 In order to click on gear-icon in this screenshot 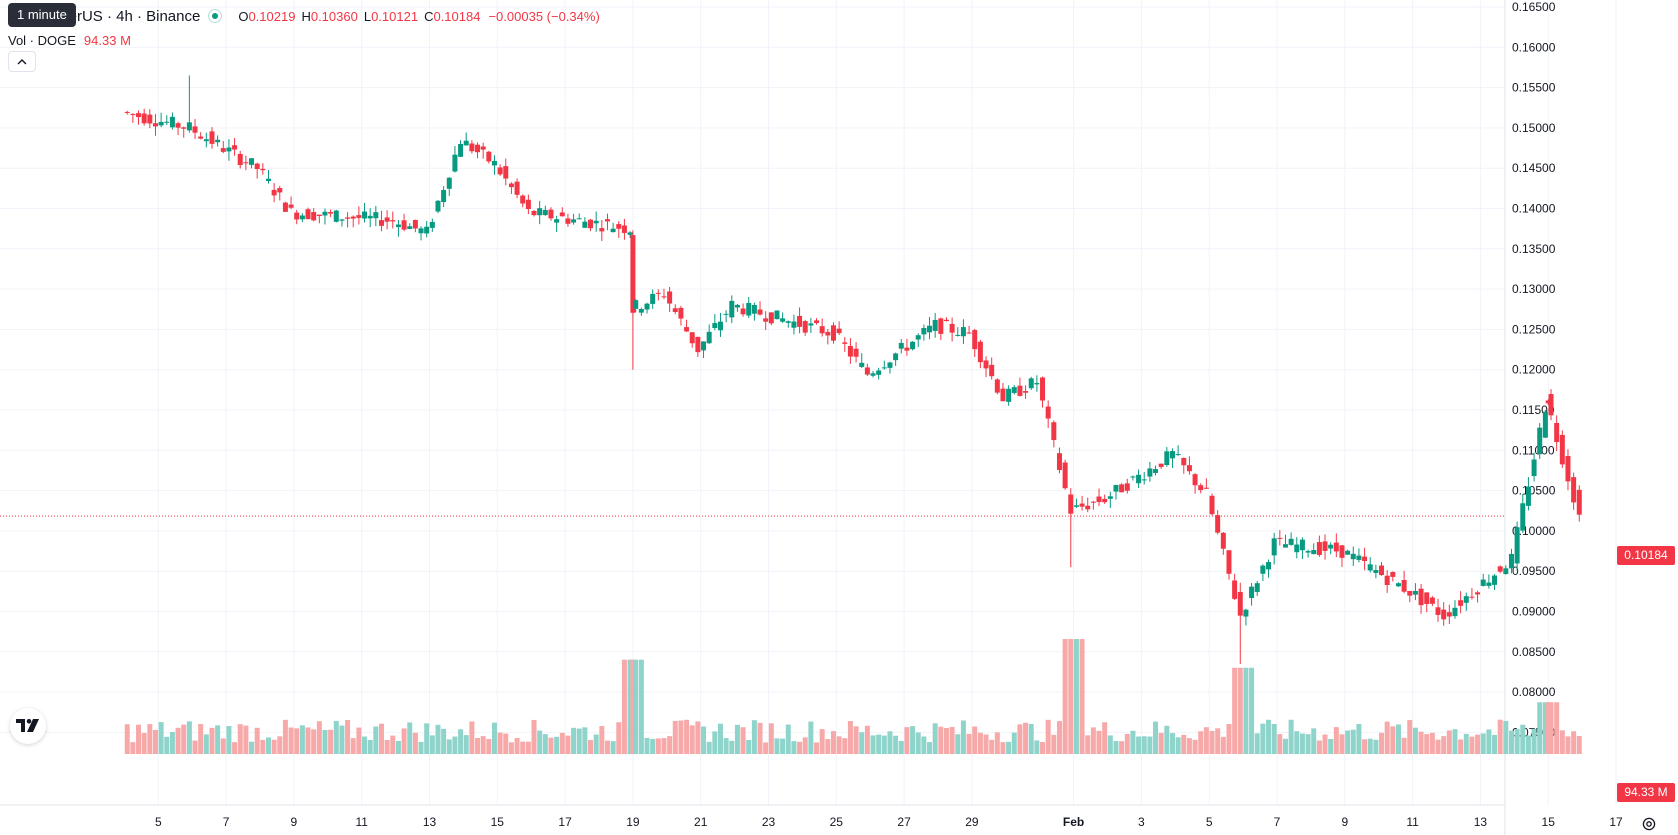, I will do `click(1649, 824)`.